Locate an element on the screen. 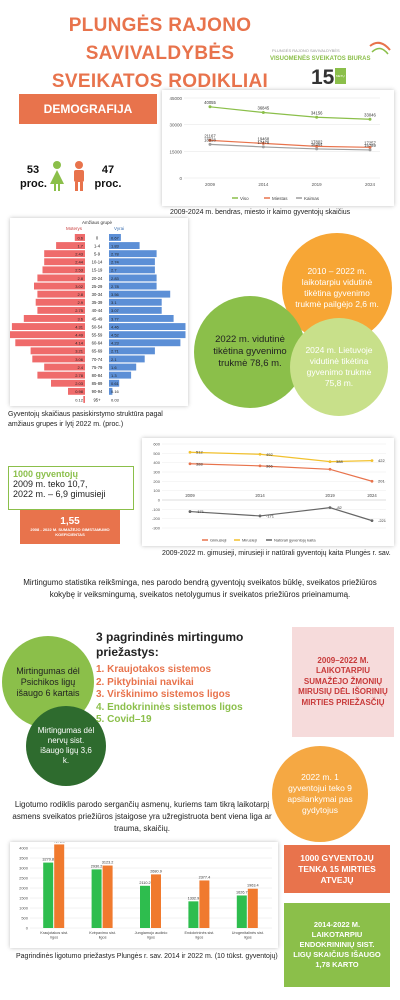  category-label: Urogenitalinės sist. is located at coordinates (248, 933).